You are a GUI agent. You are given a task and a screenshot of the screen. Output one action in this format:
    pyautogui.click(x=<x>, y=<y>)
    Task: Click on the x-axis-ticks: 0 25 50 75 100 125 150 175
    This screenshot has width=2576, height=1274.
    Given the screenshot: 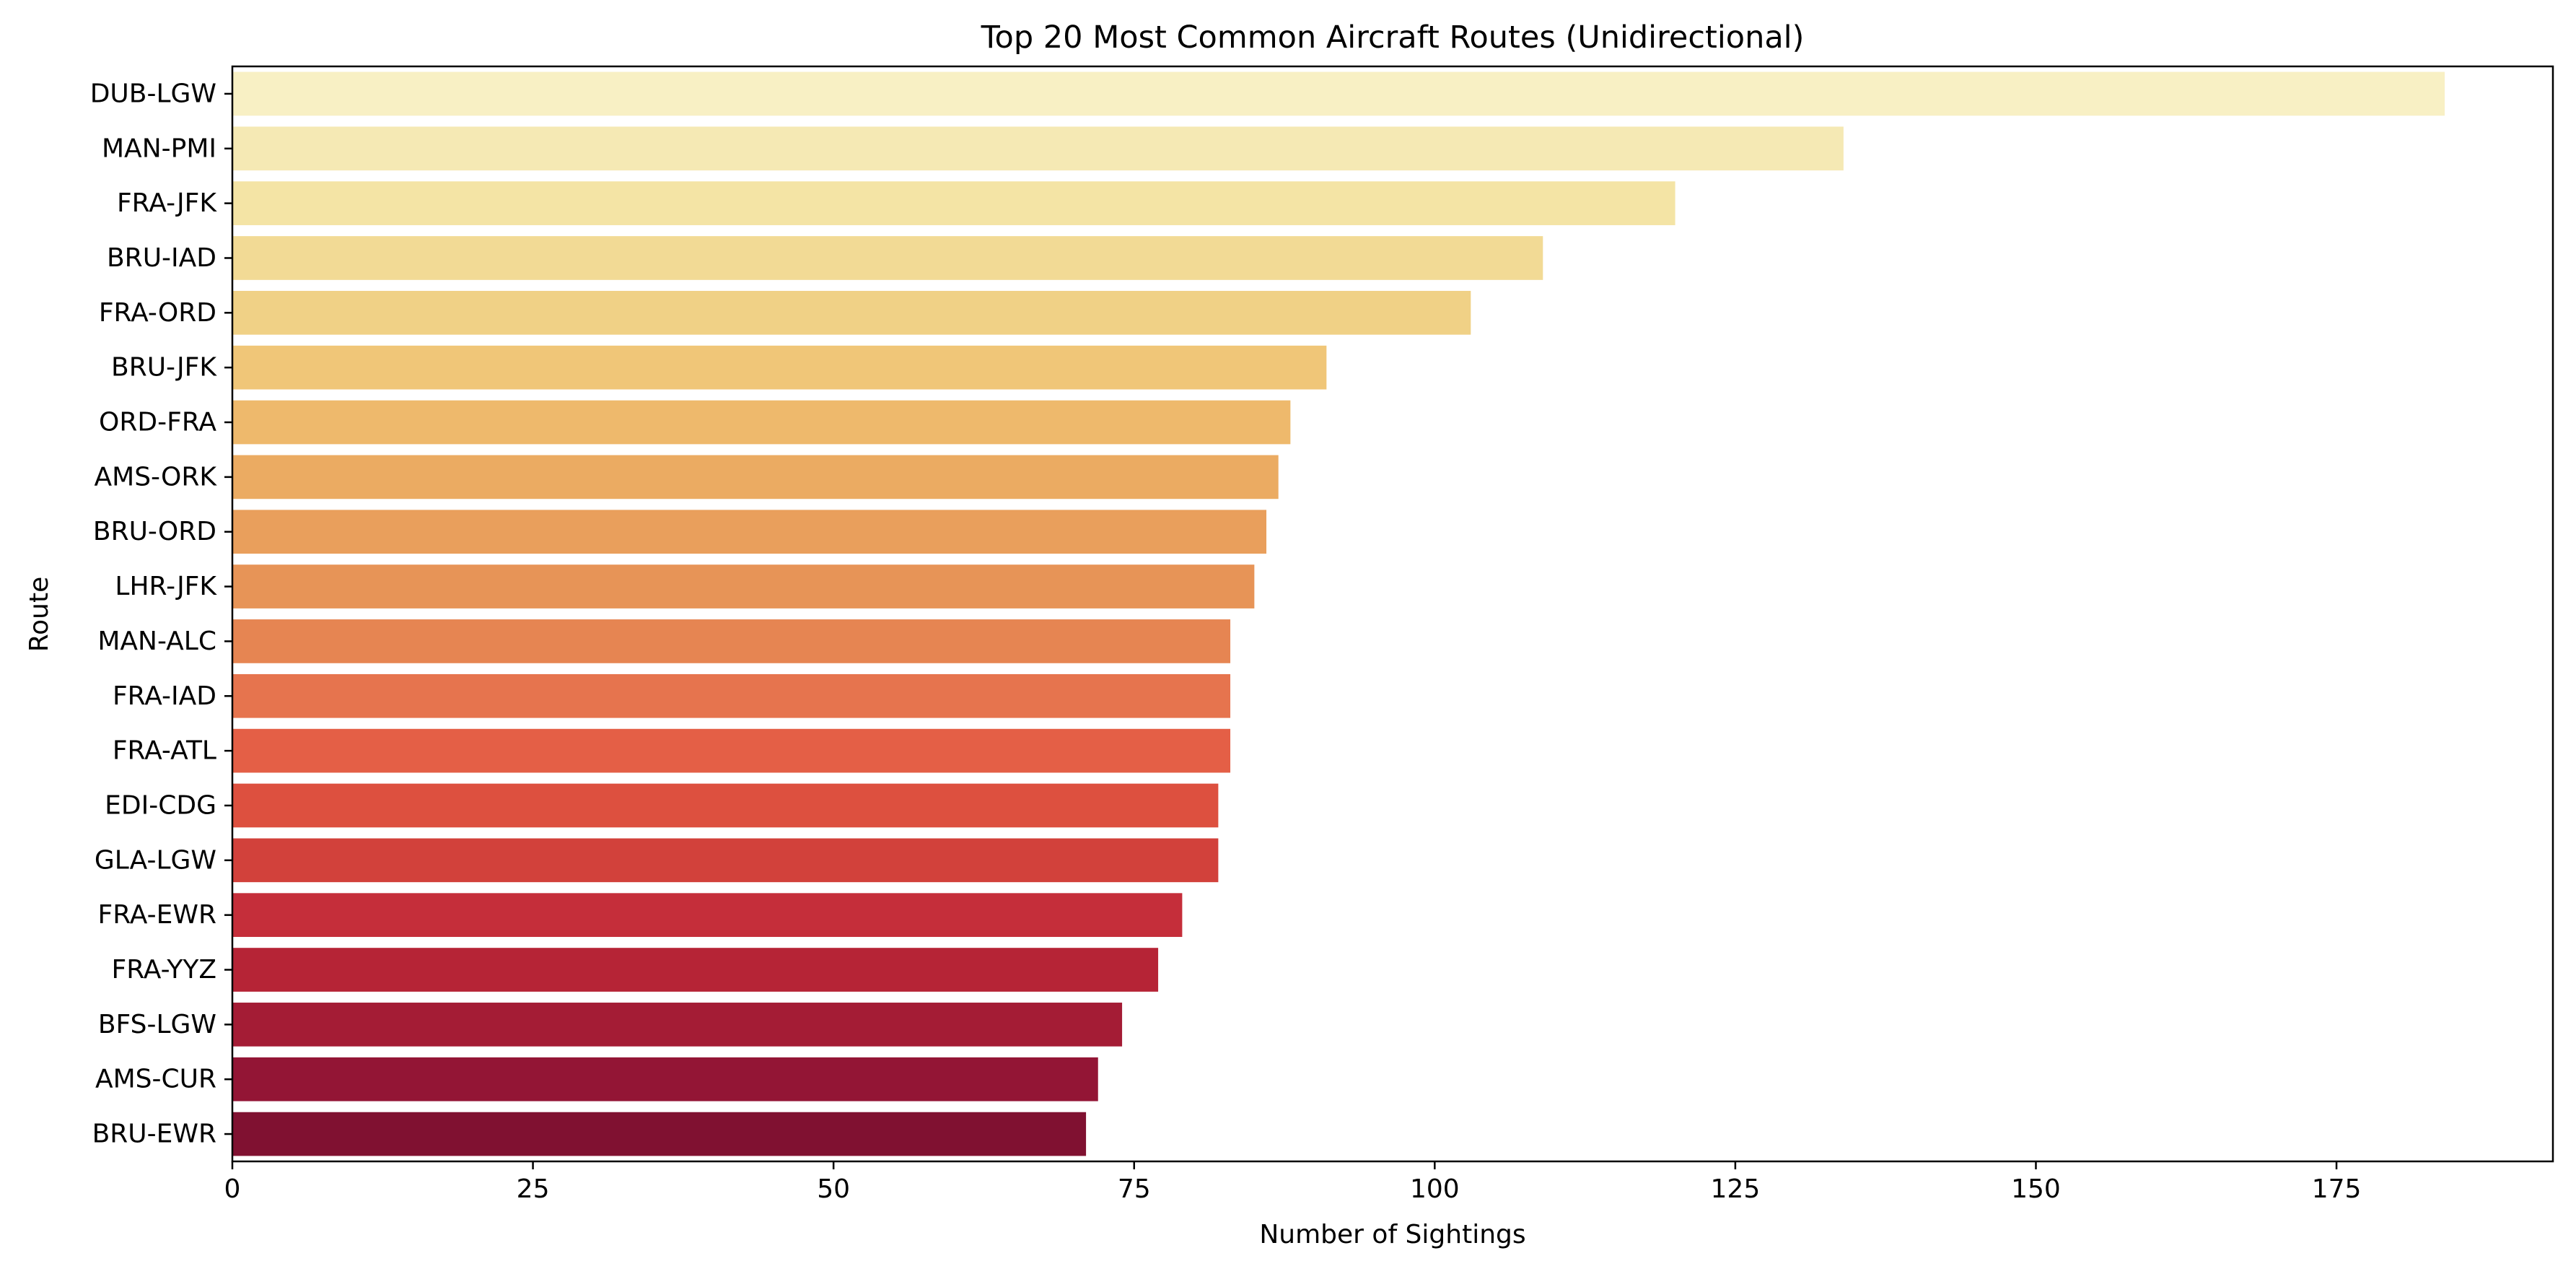 What is the action you would take?
    pyautogui.click(x=1293, y=1182)
    